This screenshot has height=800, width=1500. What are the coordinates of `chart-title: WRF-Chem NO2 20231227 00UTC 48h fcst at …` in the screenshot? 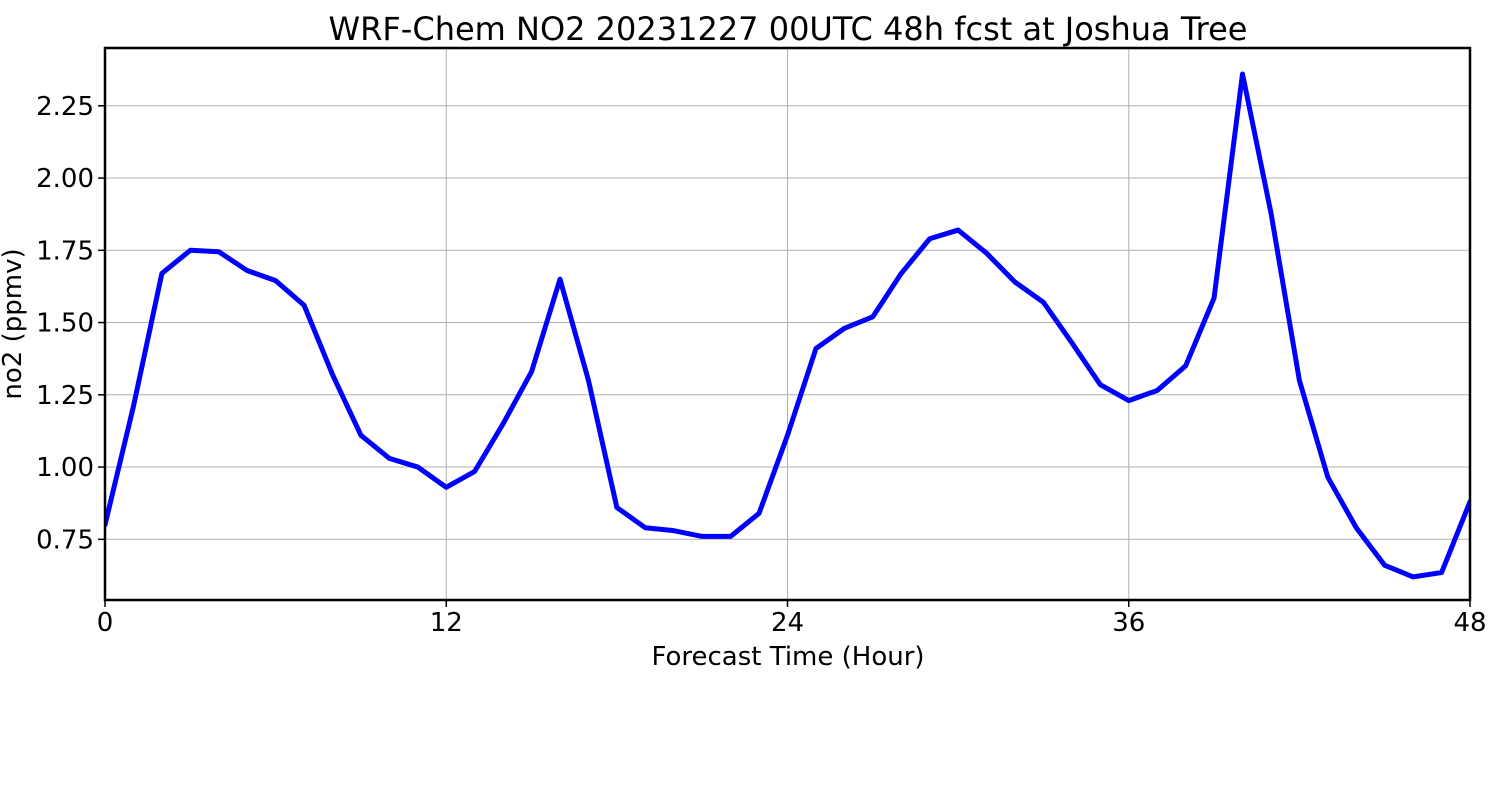 It's located at (788, 29).